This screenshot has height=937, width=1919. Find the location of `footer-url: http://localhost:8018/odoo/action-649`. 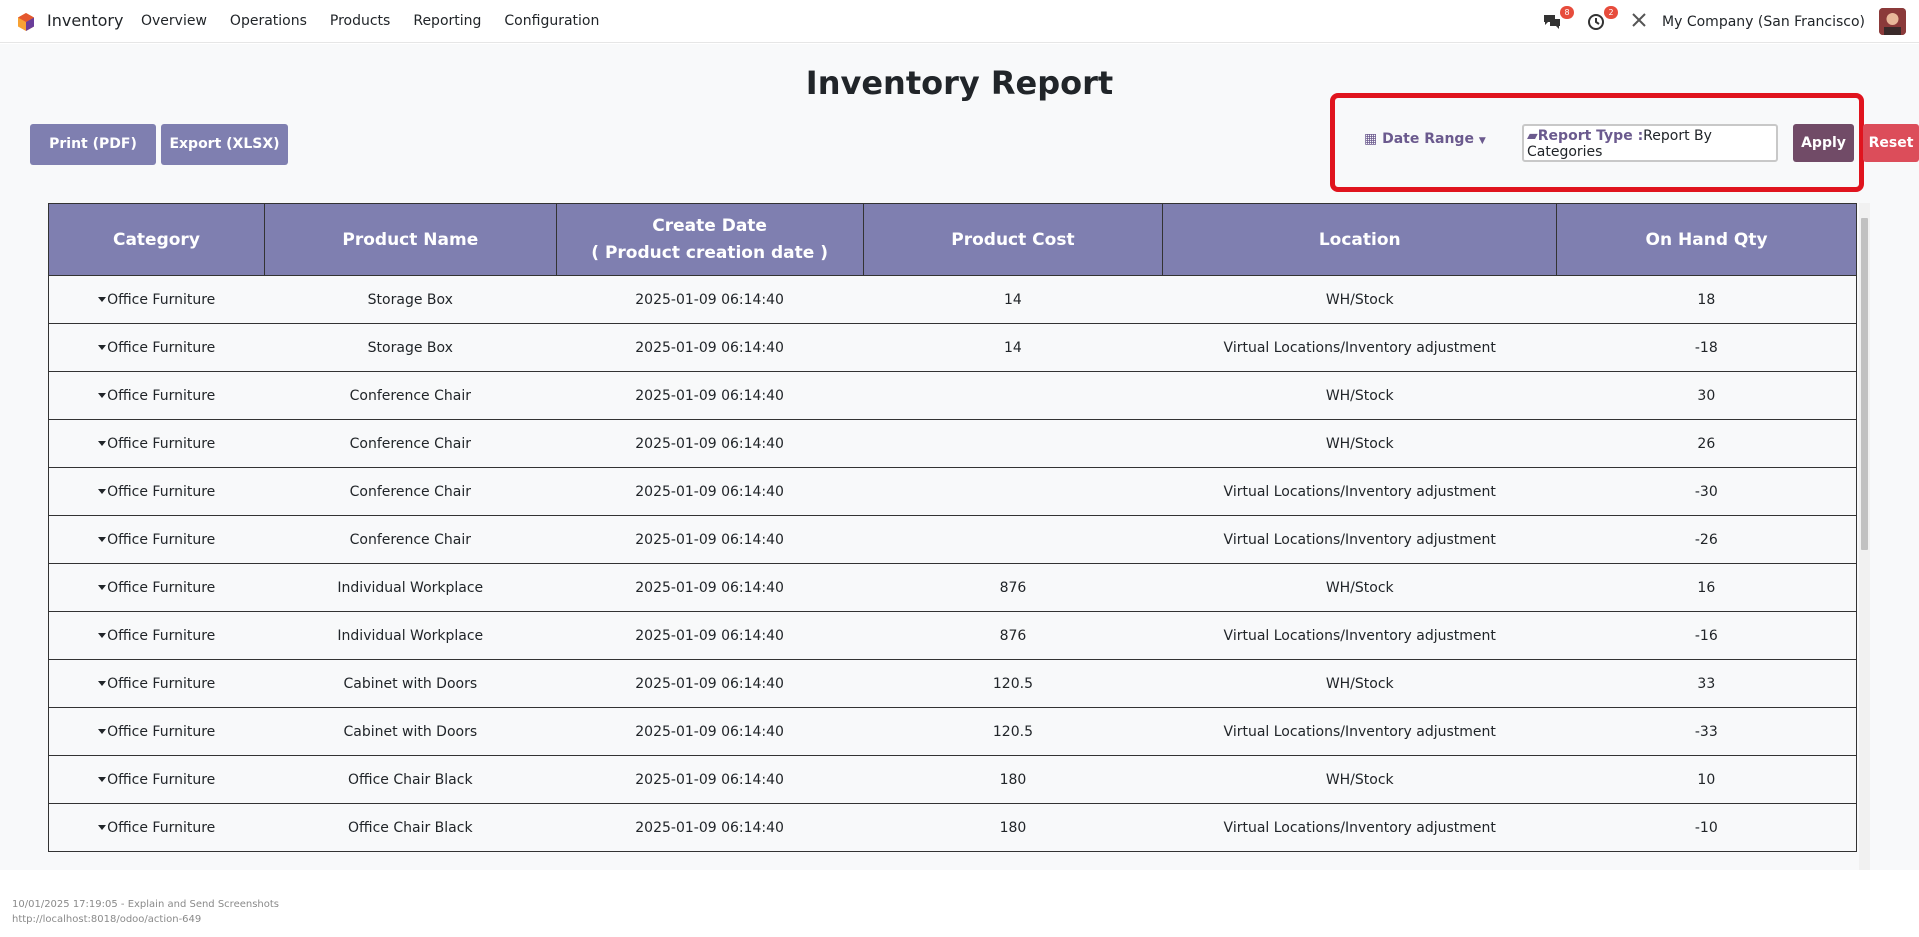

footer-url: http://localhost:8018/odoo/action-649 is located at coordinates (107, 919).